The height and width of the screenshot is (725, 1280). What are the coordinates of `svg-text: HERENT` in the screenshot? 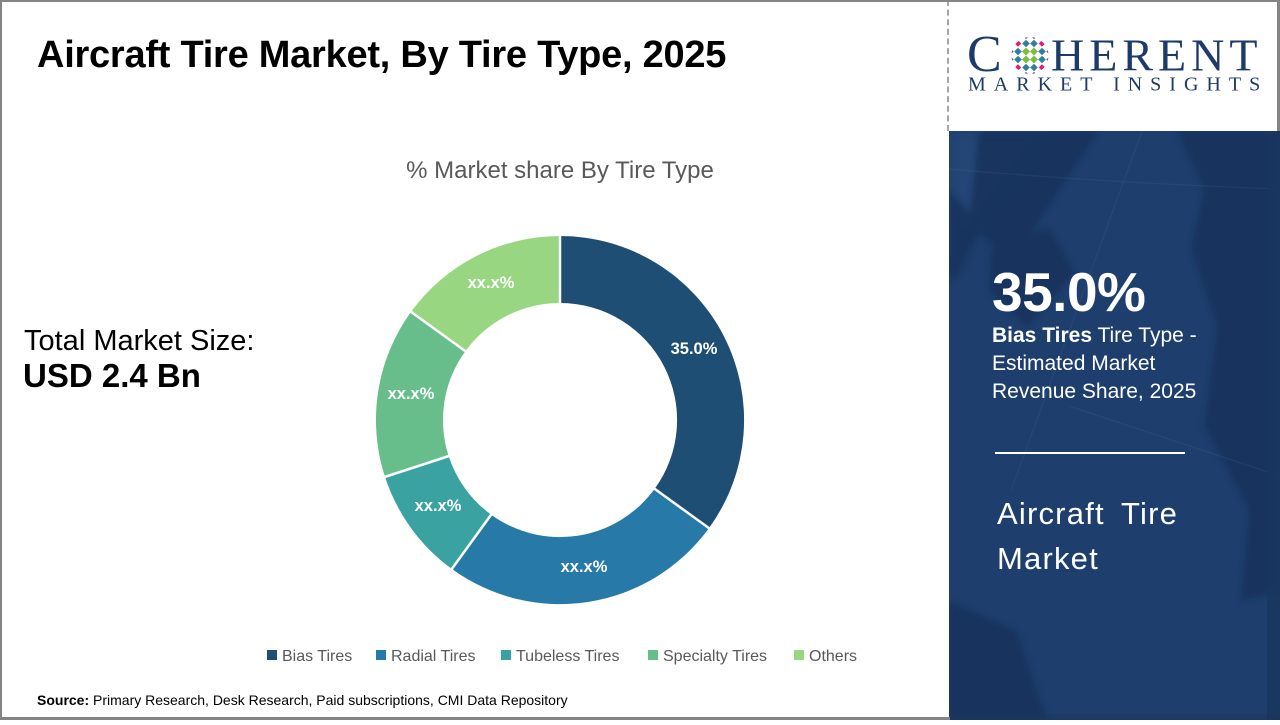 It's located at (1156, 55).